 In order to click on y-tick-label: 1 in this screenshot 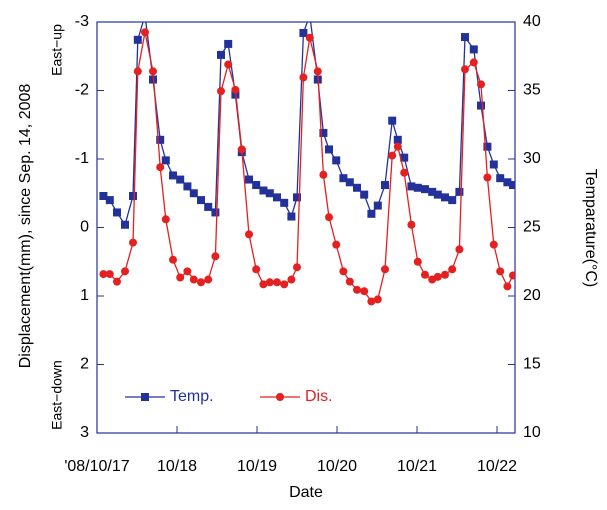, I will do `click(84, 295)`.